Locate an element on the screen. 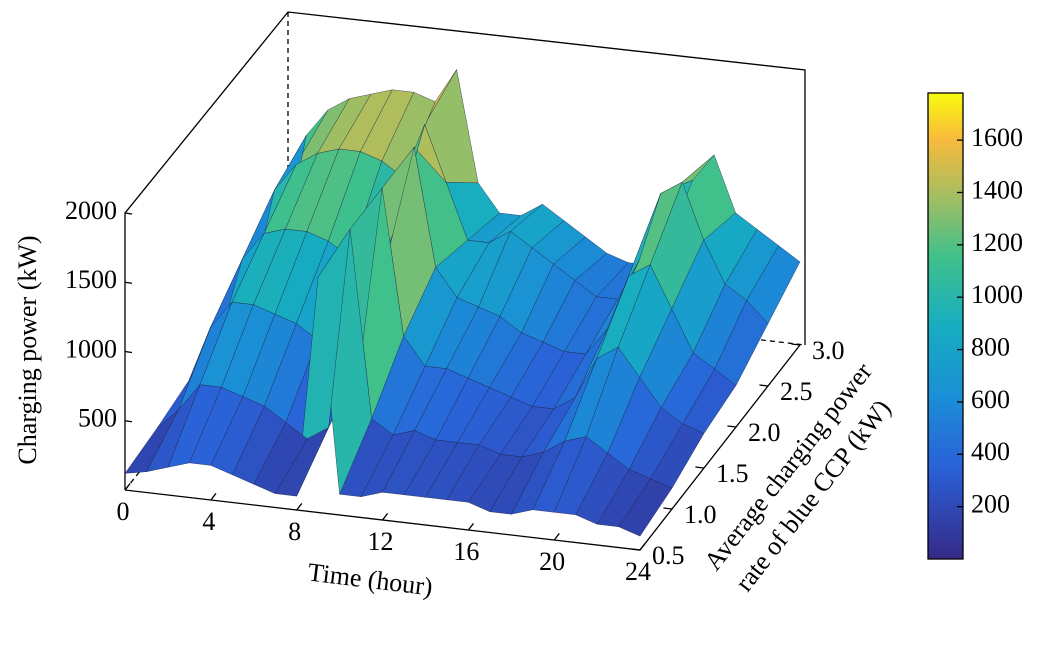  x-tick-label: 4 is located at coordinates (208, 521).